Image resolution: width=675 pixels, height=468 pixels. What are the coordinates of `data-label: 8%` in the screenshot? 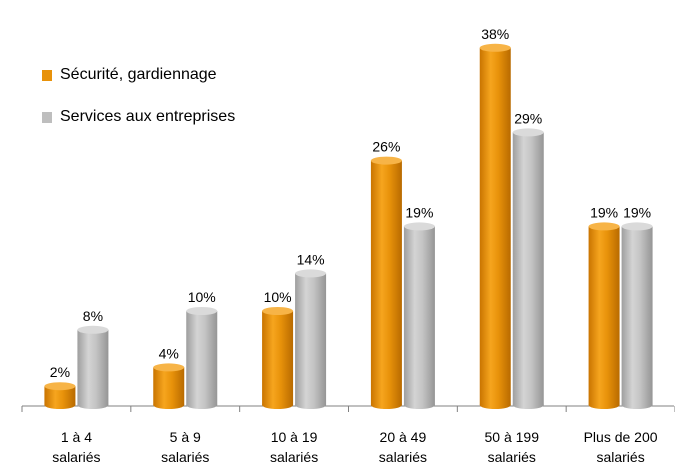 It's located at (93, 316).